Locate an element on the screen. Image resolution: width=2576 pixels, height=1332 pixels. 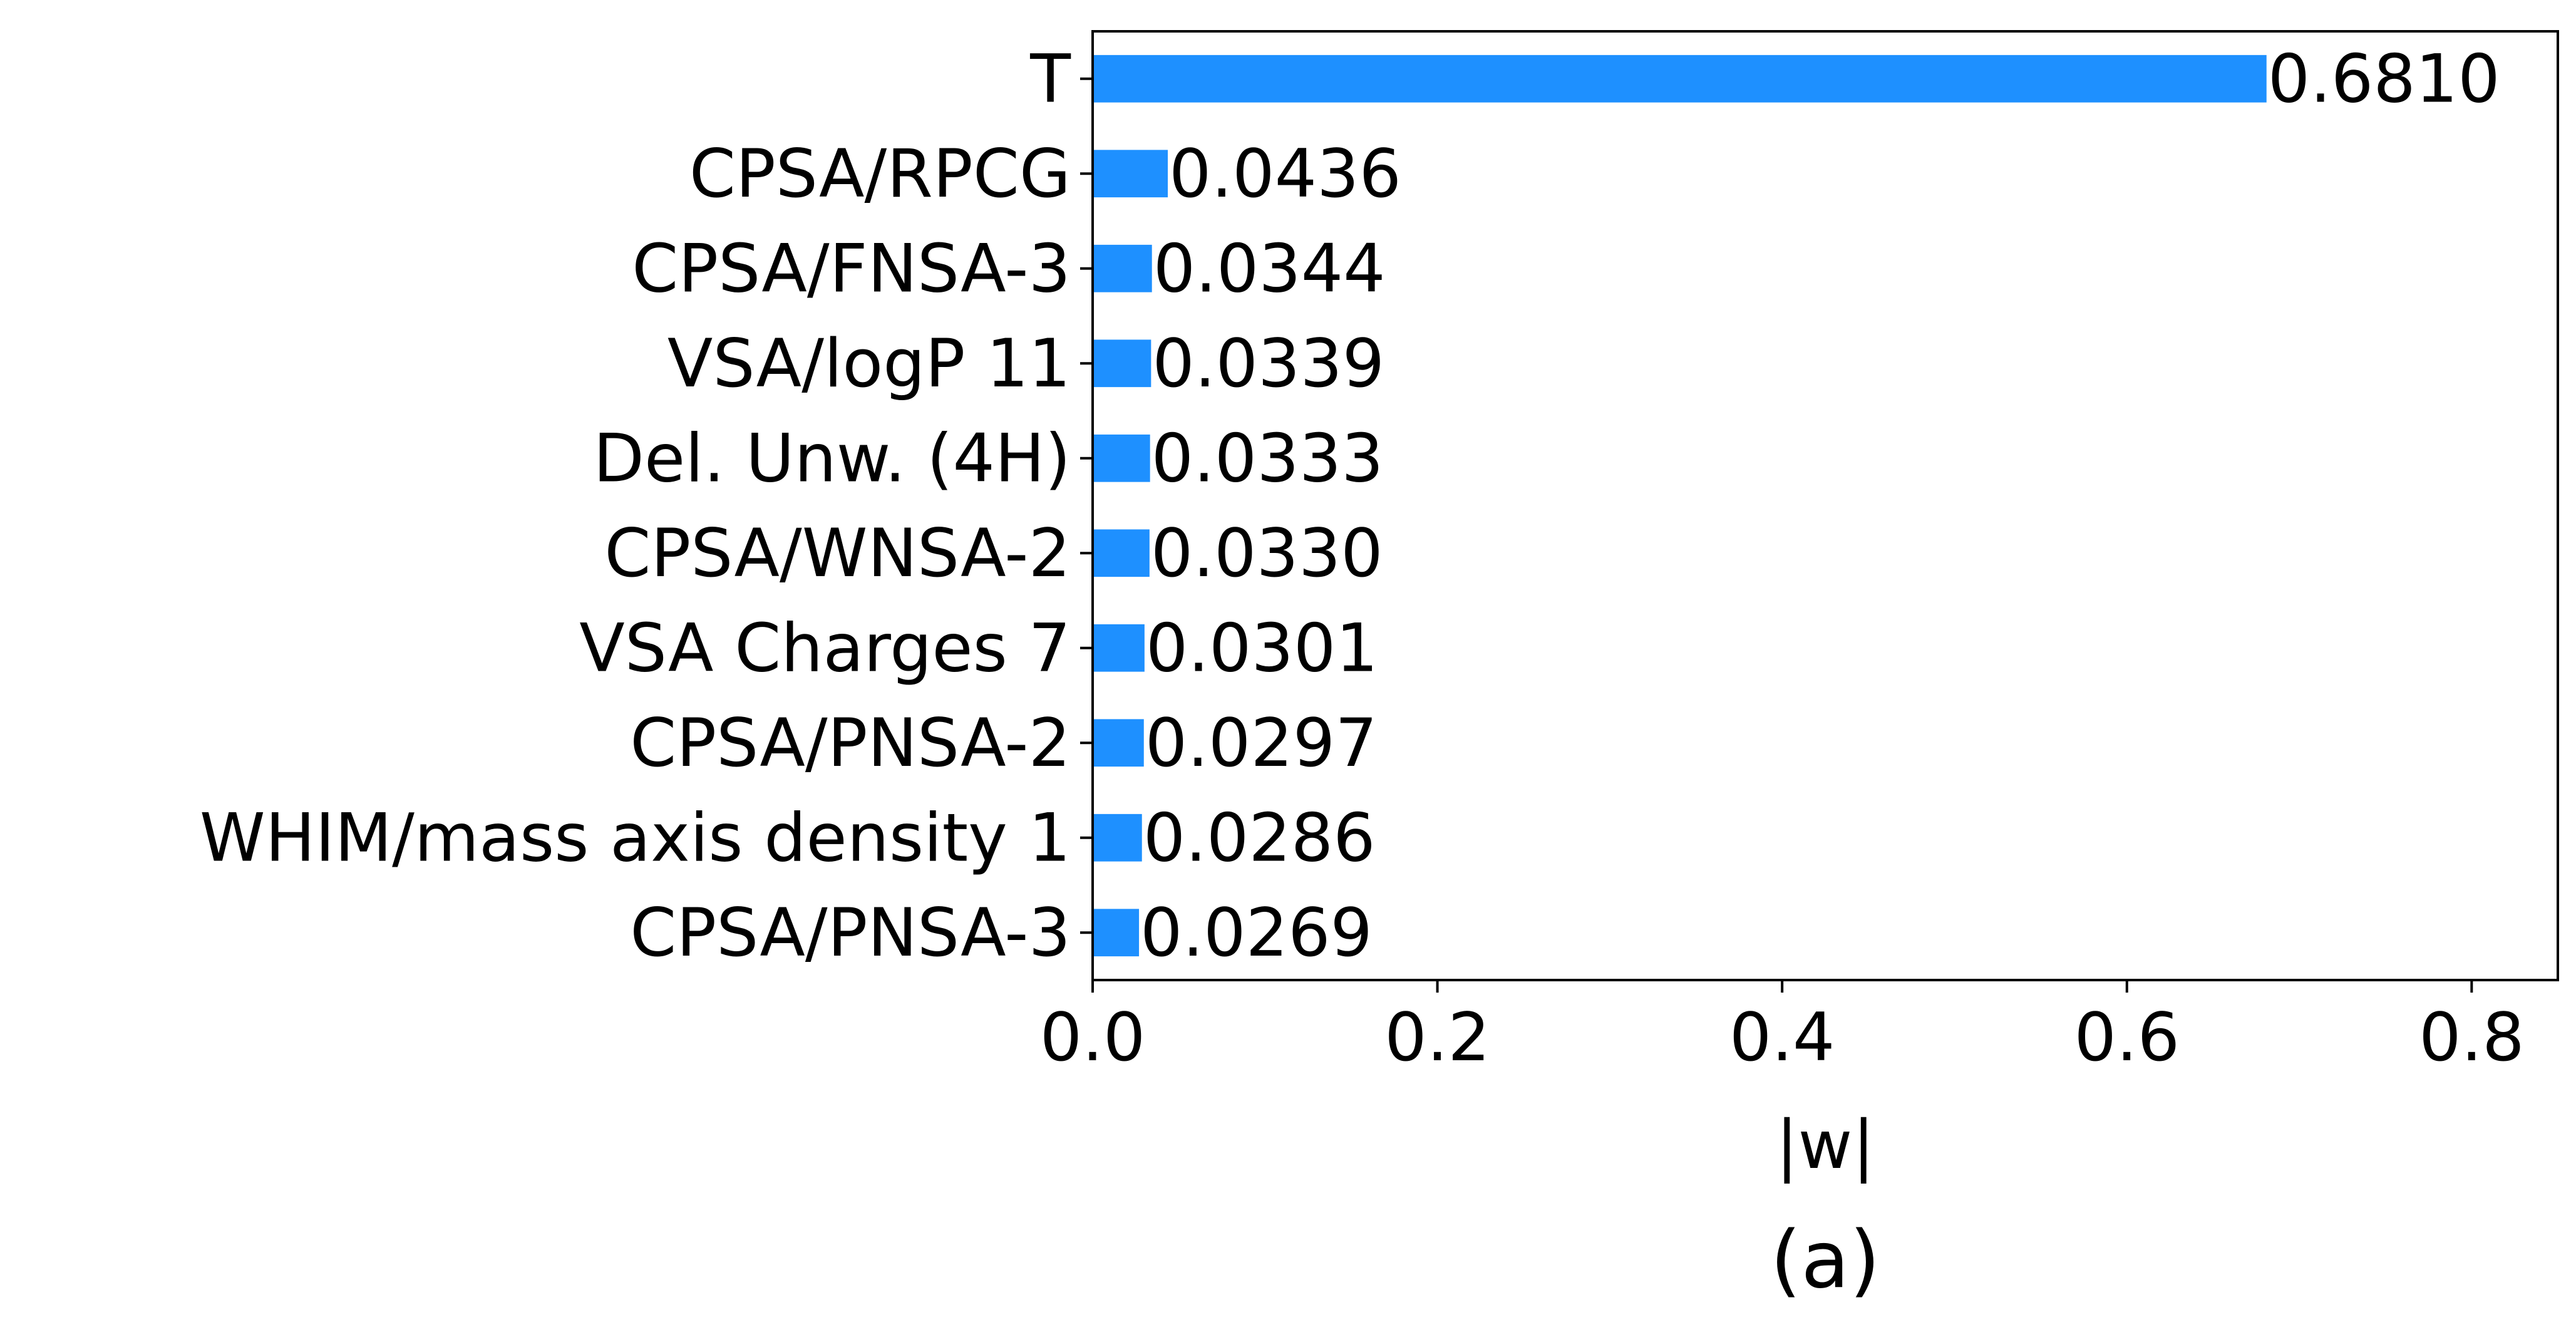
value-label: 0.0269 is located at coordinates (1257, 933).